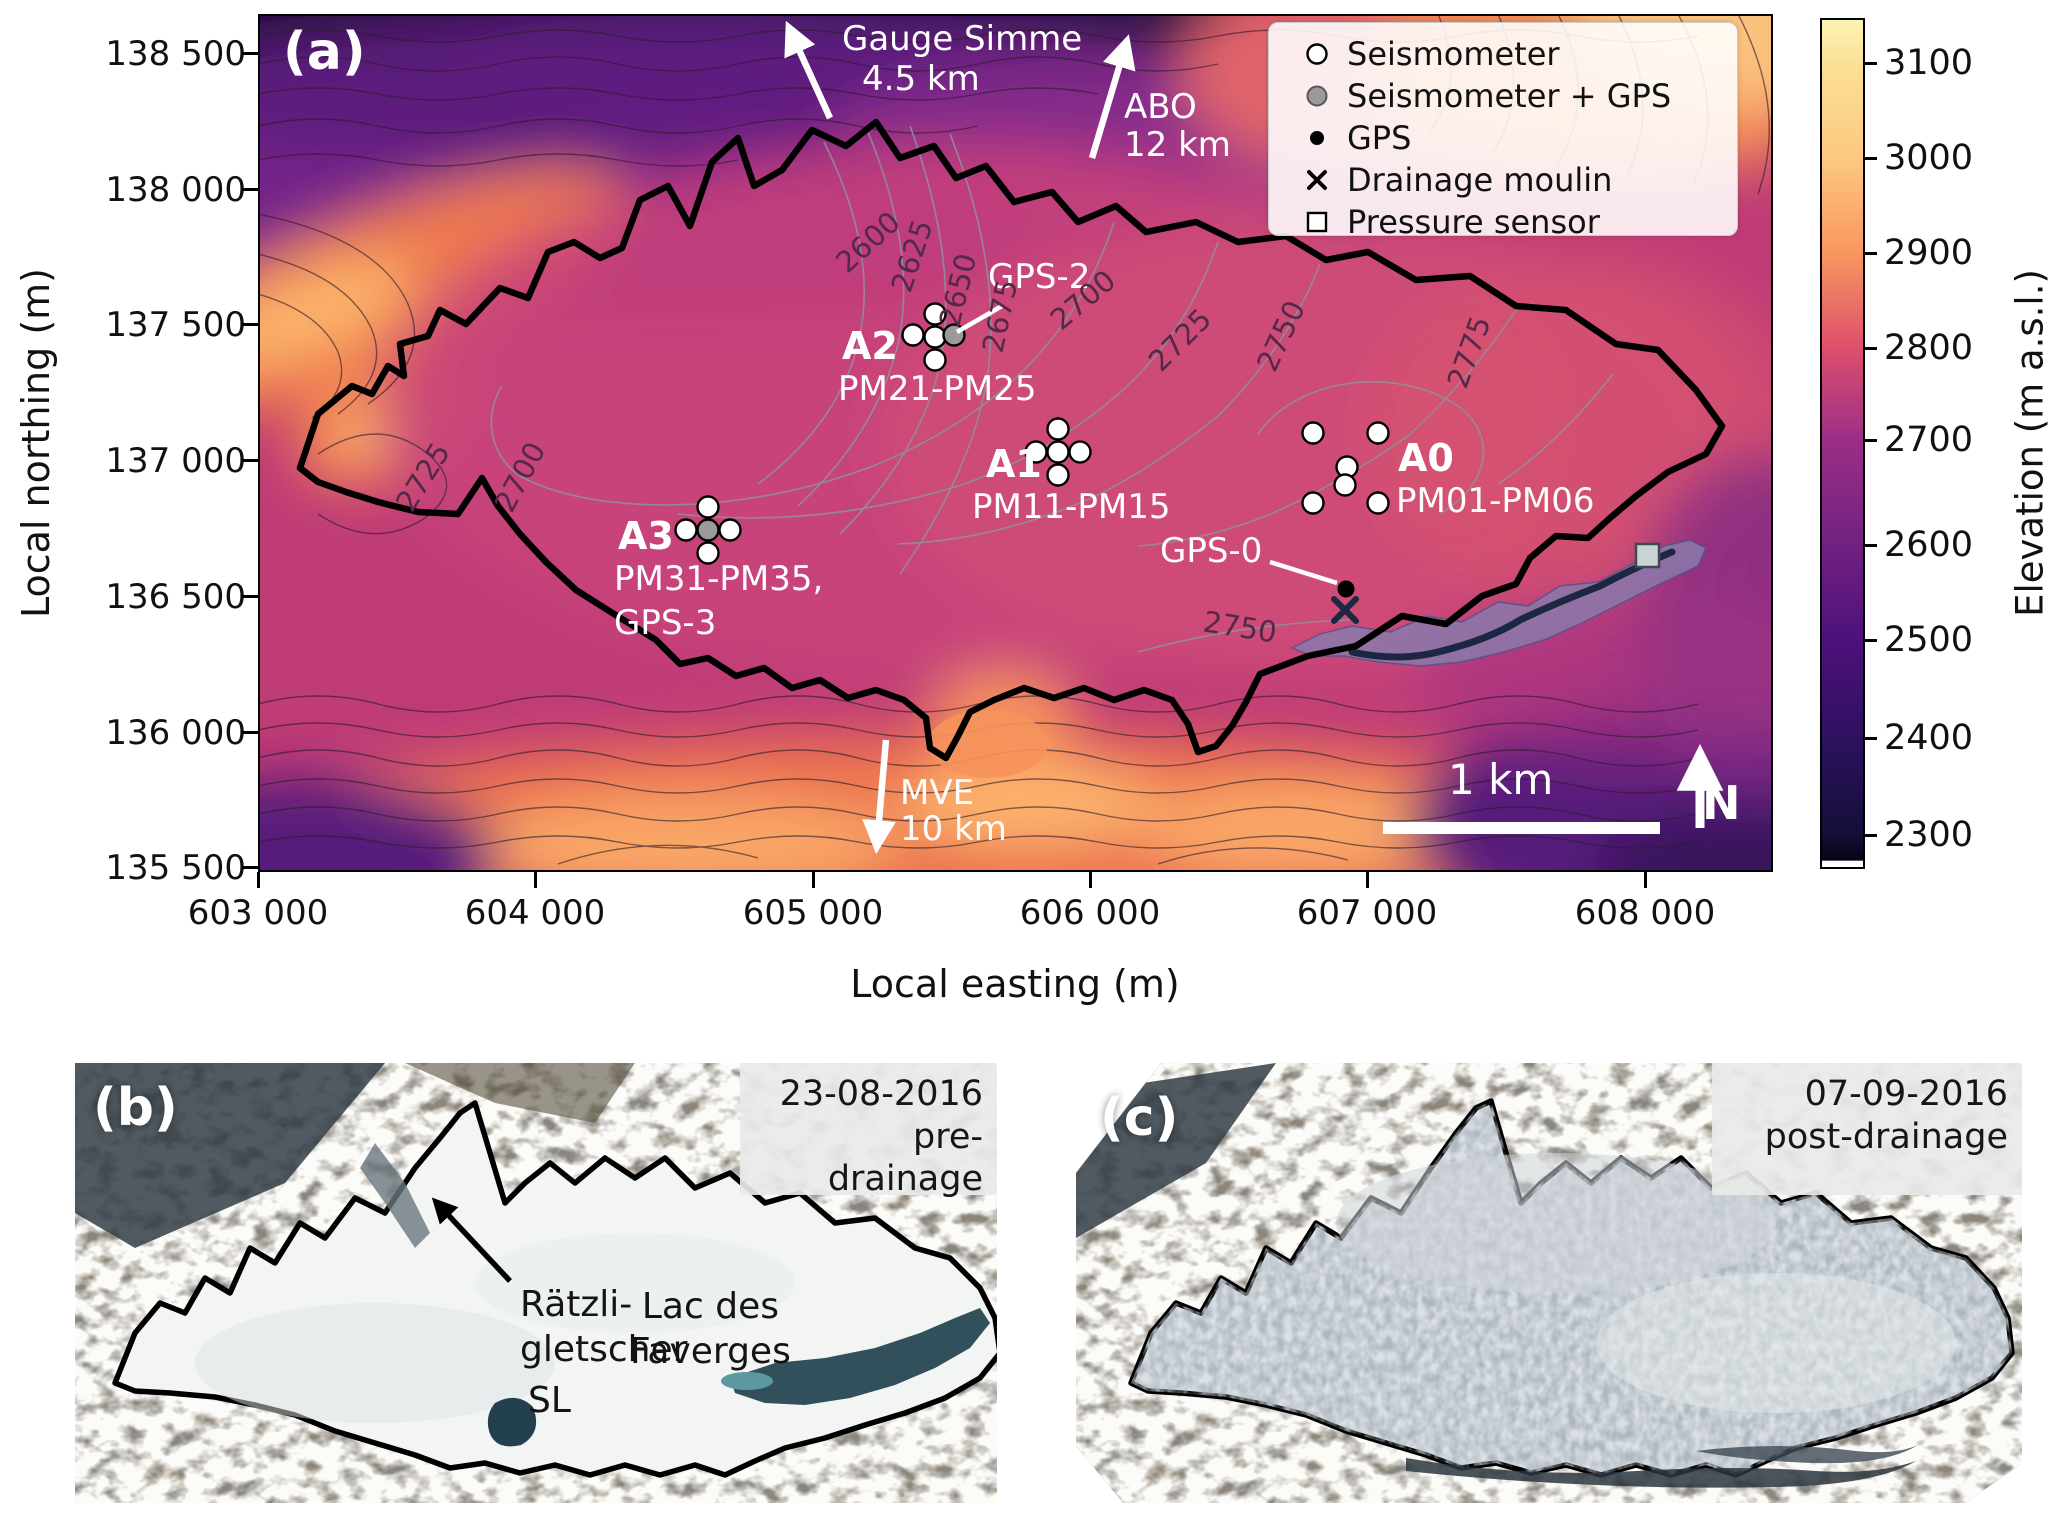  What do you see at coordinates (1503, 138) in the screenshot?
I see `legend-row-gps: GPS` at bounding box center [1503, 138].